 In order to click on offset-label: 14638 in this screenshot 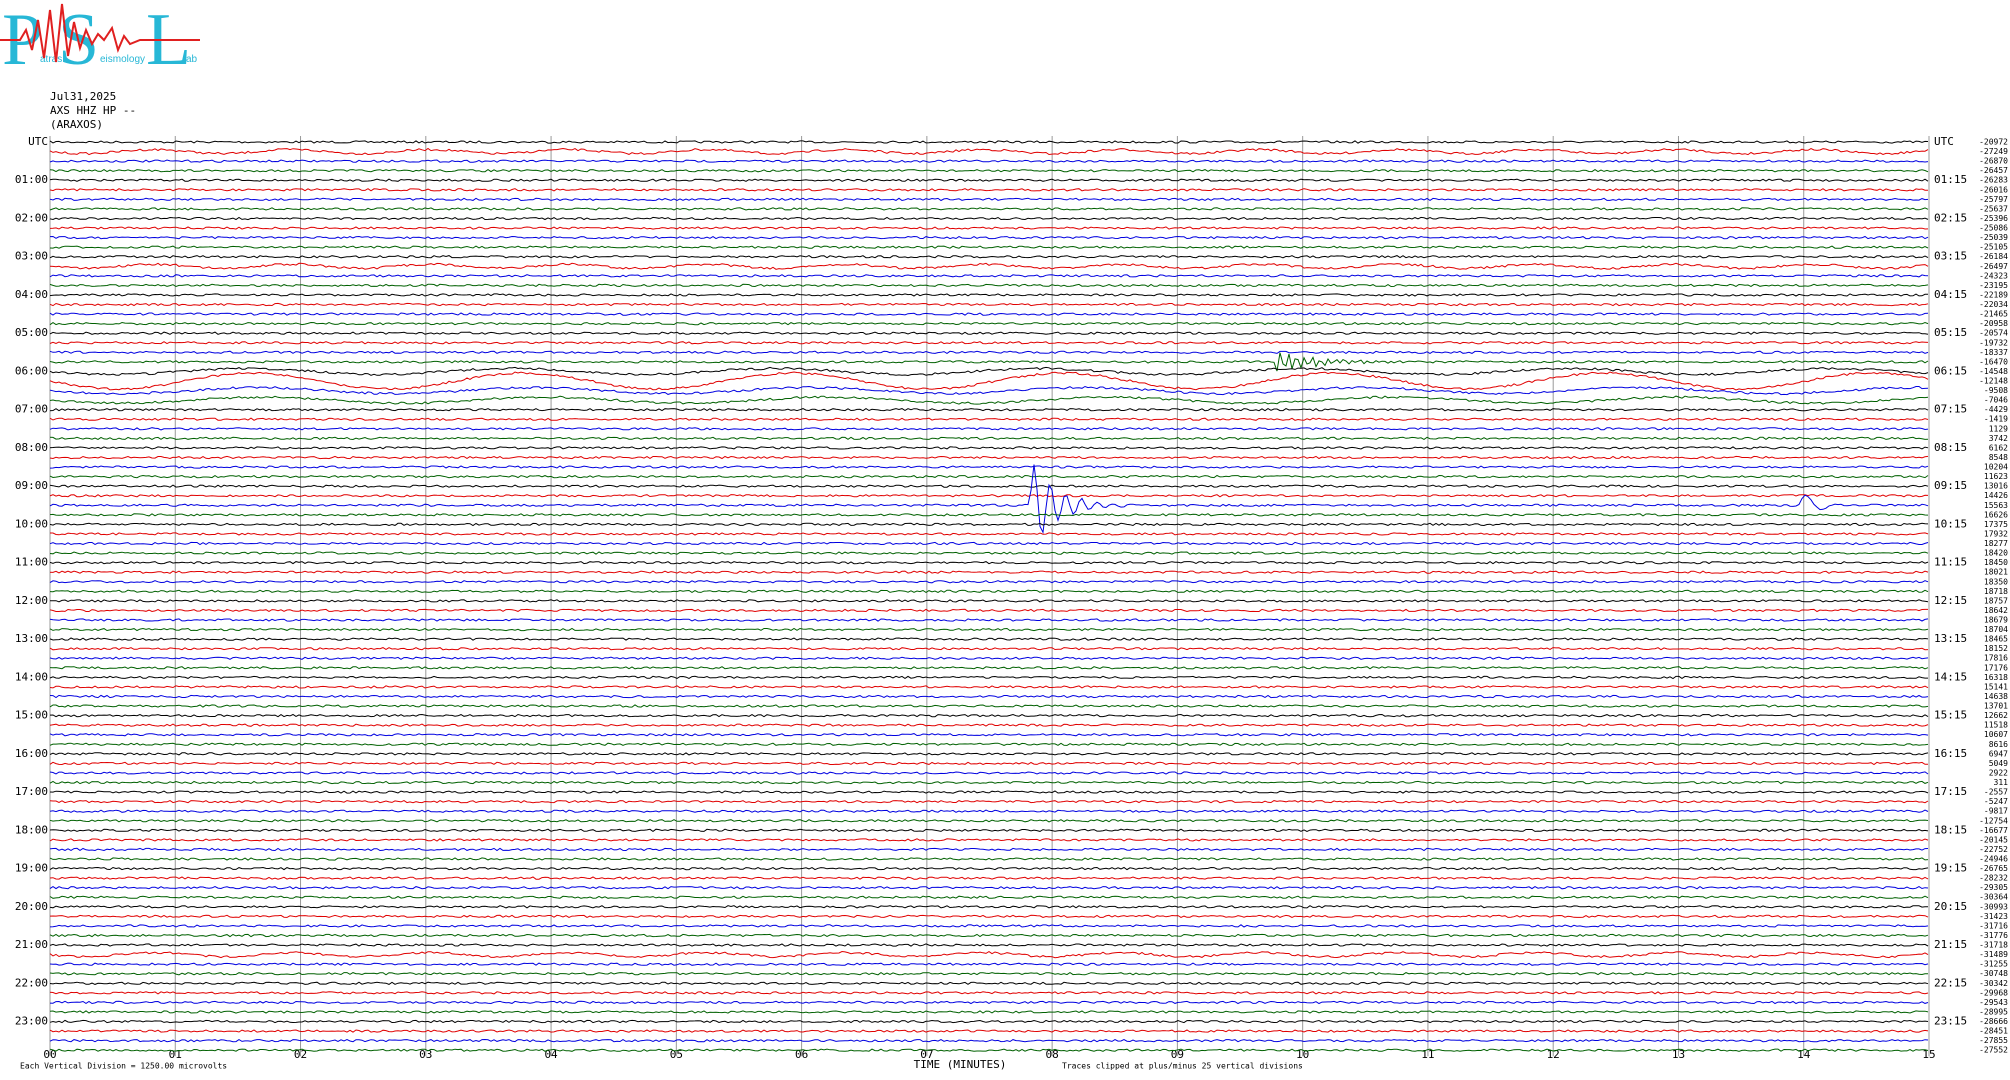, I will do `click(1996, 696)`.